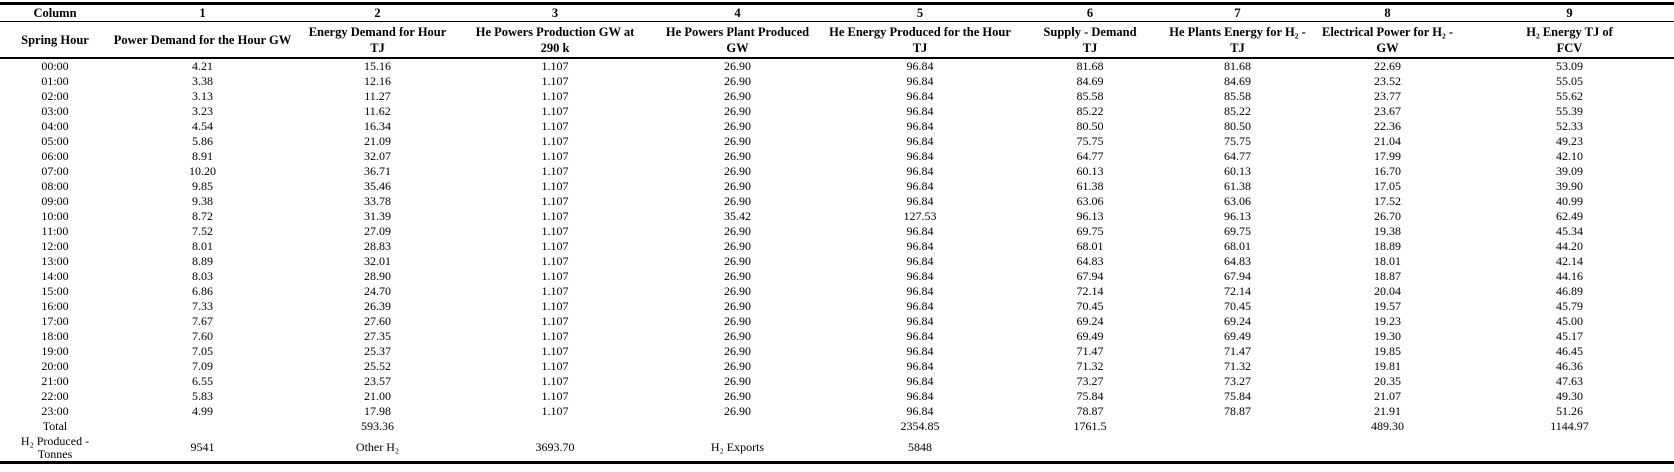  I want to click on table-cell: 22.36, so click(1387, 126).